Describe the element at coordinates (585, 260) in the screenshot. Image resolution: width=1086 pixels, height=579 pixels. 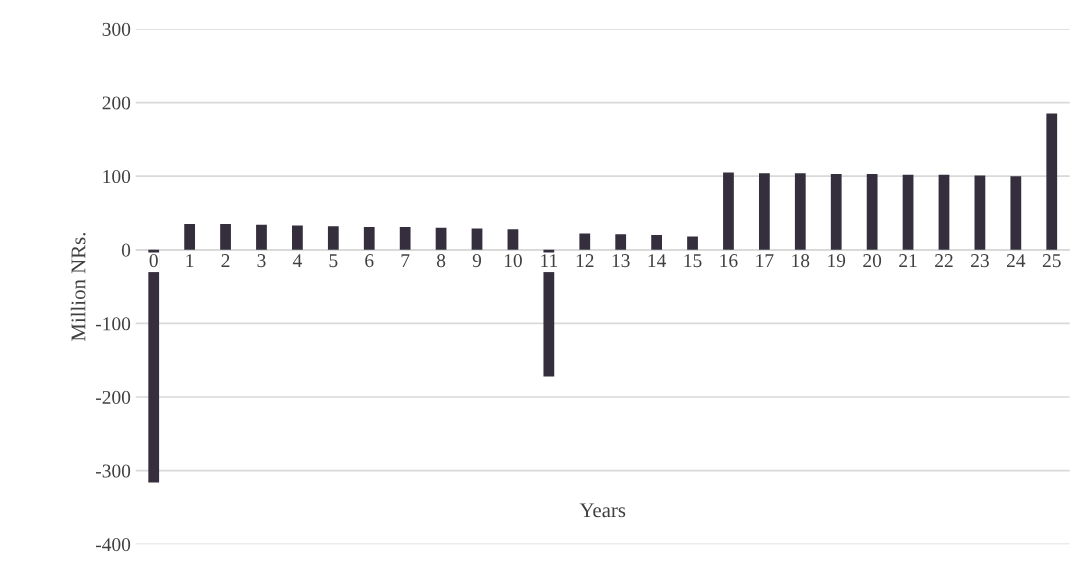
I see `x-tick-label: 12` at that location.